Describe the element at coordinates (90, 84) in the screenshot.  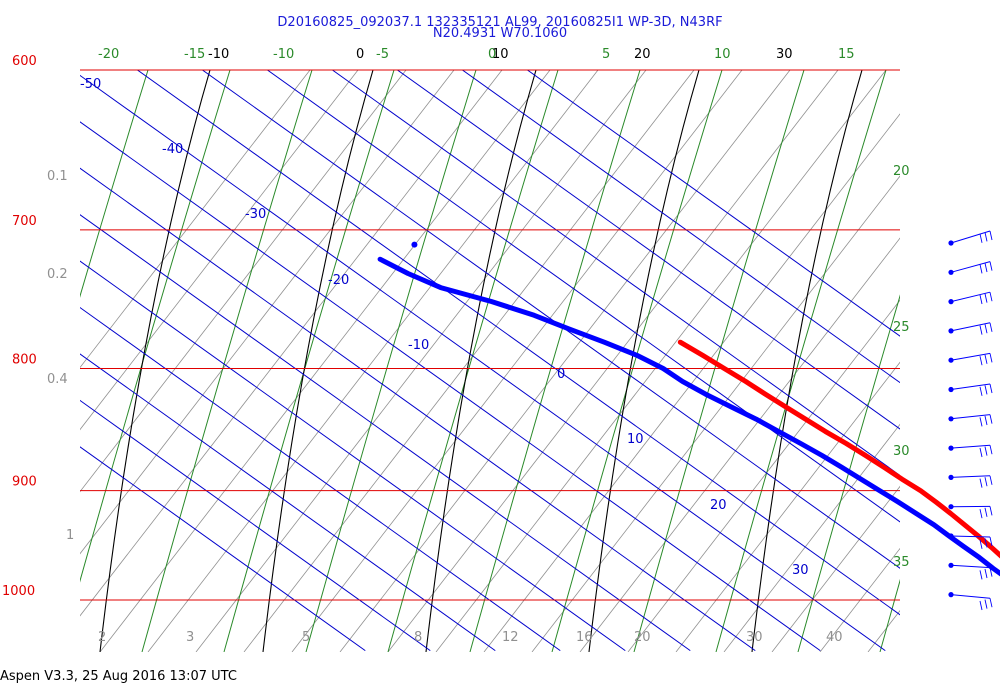
I see `isotherm-label: -50` at that location.